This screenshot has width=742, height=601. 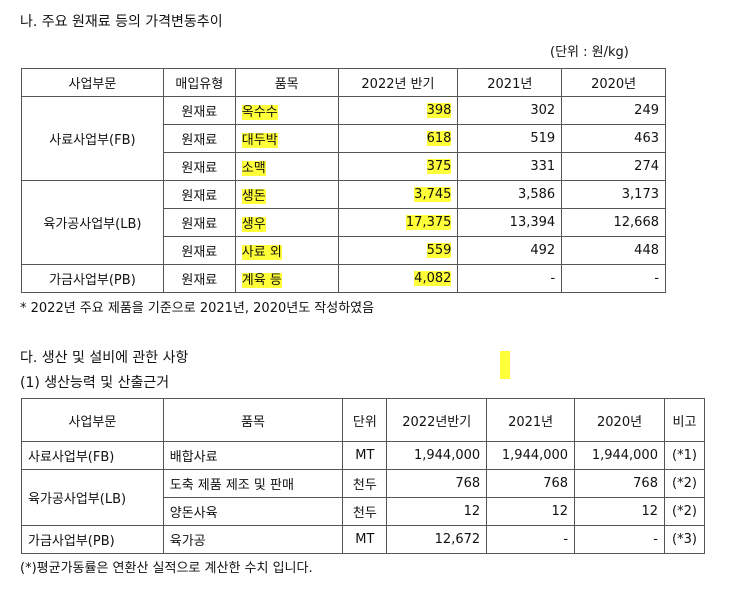 I want to click on table-row: 원재료 소맥 375 331 274, so click(x=344, y=166).